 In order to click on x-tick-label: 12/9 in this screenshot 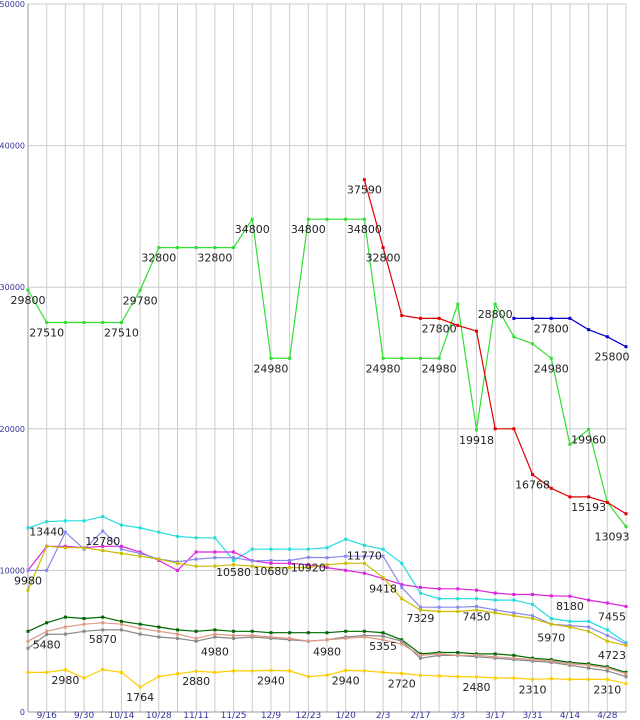, I will do `click(271, 715)`.